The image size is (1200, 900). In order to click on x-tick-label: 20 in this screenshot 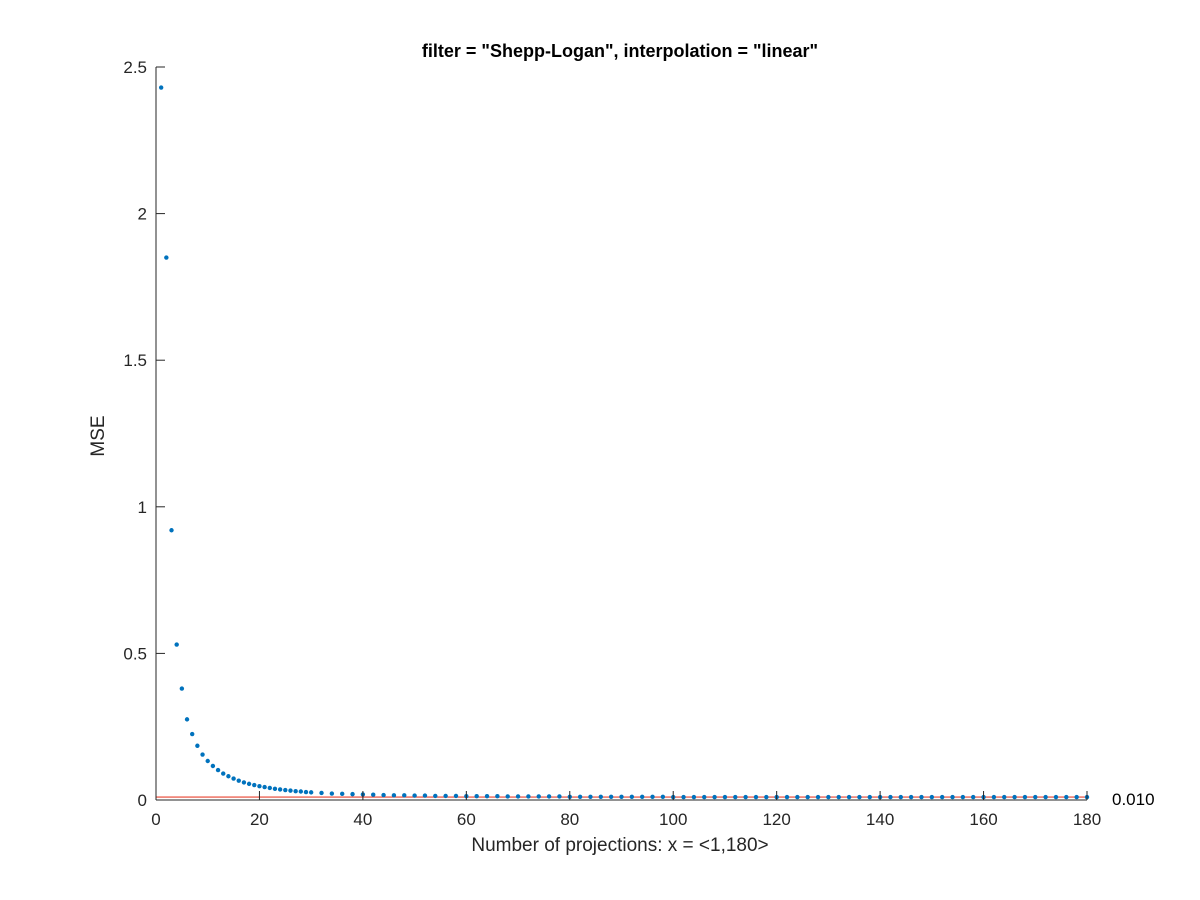, I will do `click(259, 819)`.